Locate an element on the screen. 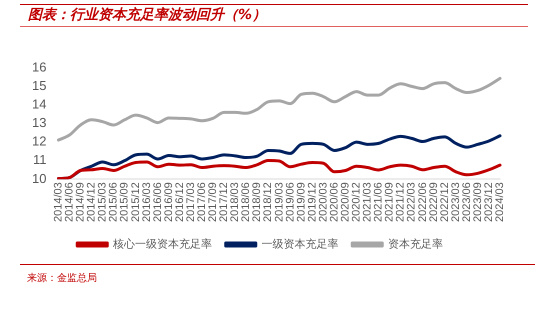 The image size is (550, 323). x-tick-label: 2020/12 is located at coordinates (356, 202).